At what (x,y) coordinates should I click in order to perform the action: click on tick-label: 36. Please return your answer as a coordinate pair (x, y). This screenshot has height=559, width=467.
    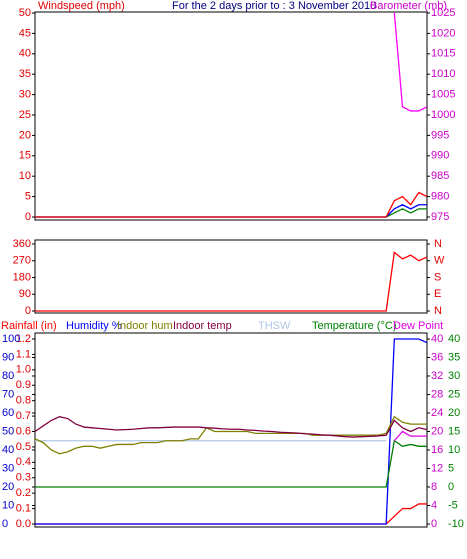
    Looking at the image, I should click on (437, 357).